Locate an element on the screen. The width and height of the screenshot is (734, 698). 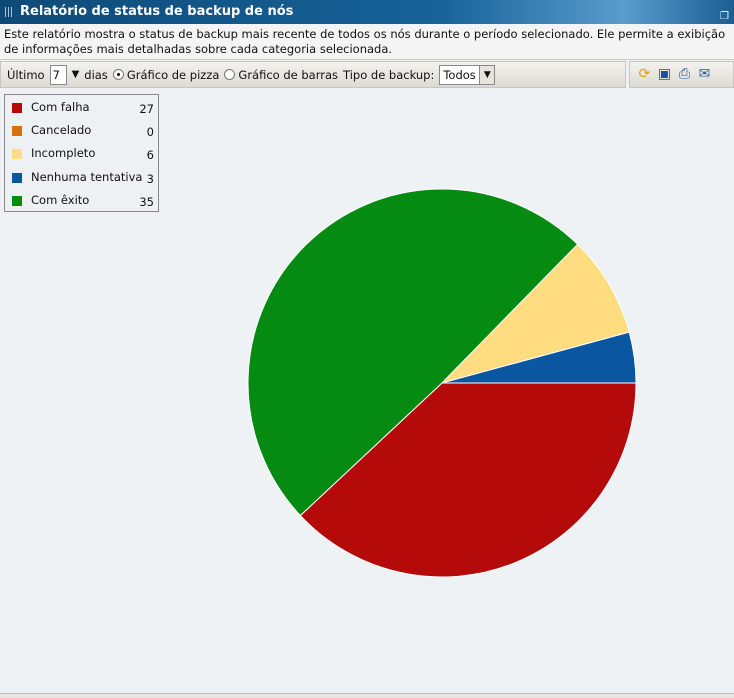
legend-value: 6 is located at coordinates (150, 155).